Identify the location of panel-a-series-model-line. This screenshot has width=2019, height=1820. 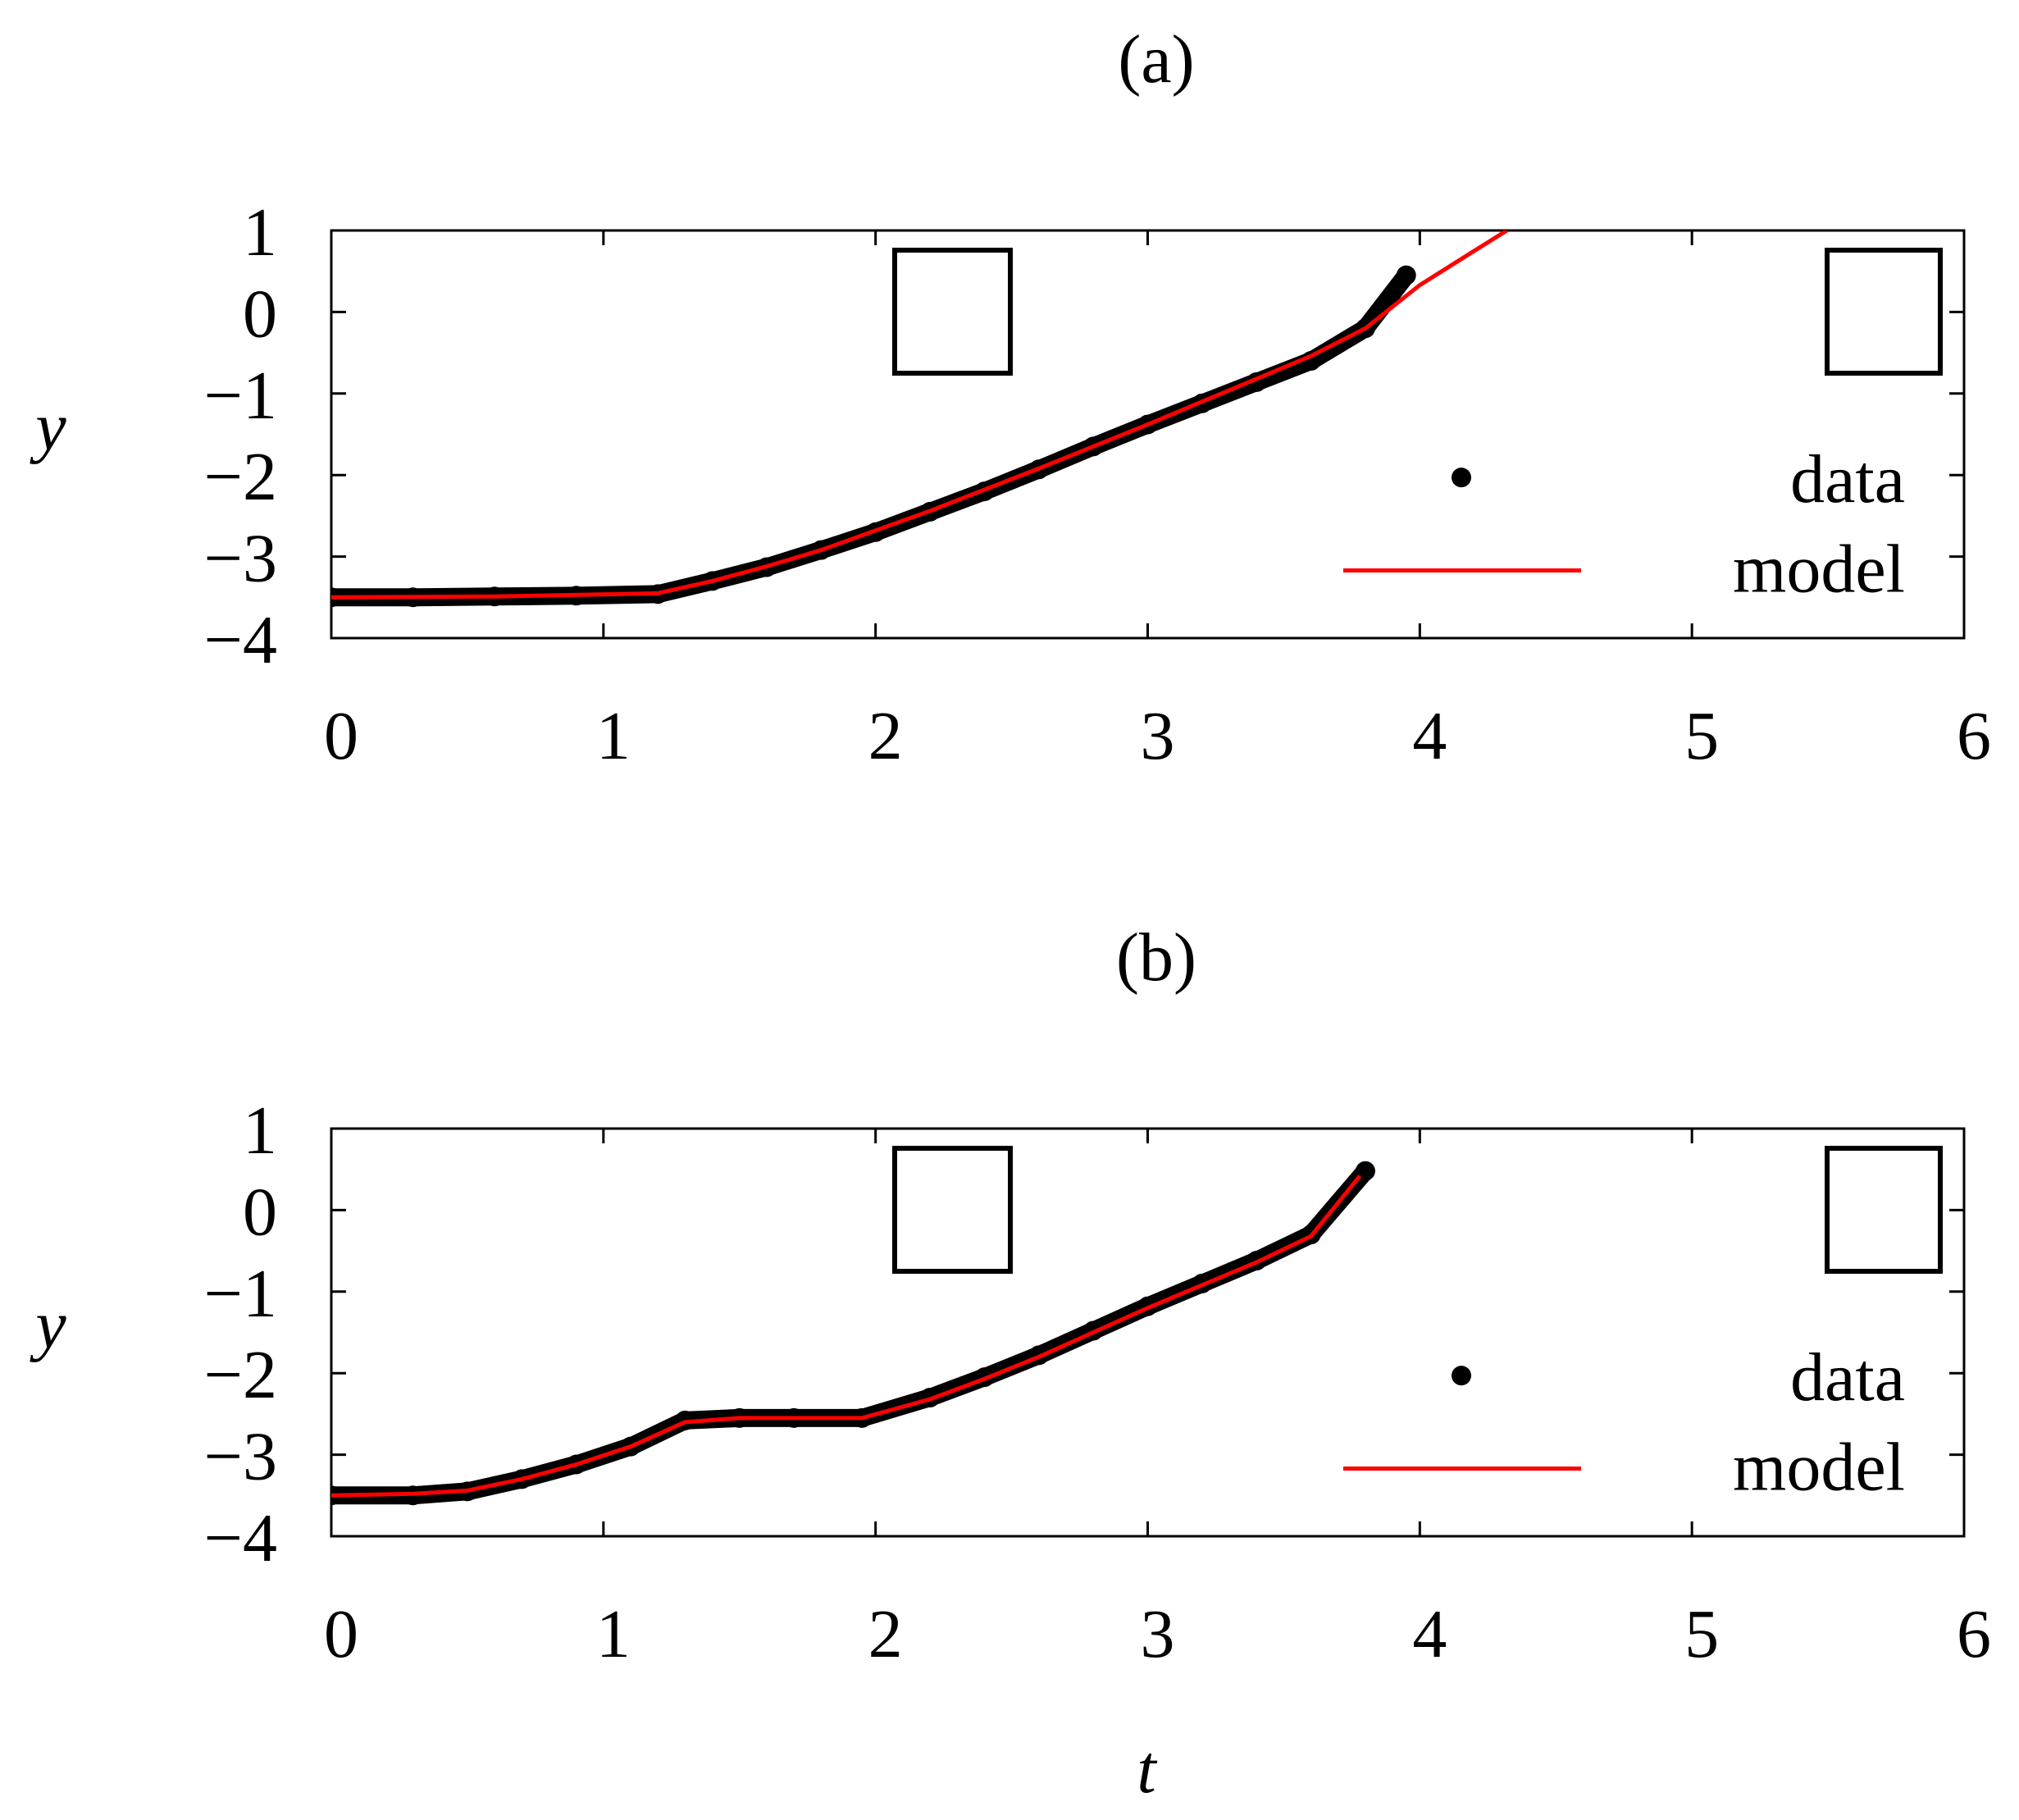
(920, 415).